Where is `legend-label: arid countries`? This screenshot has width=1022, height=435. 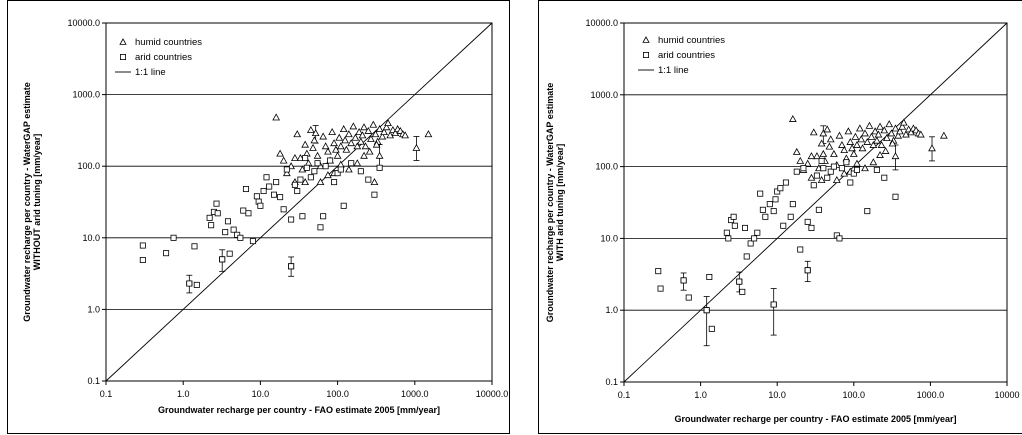
legend-label: arid countries is located at coordinates (163, 57).